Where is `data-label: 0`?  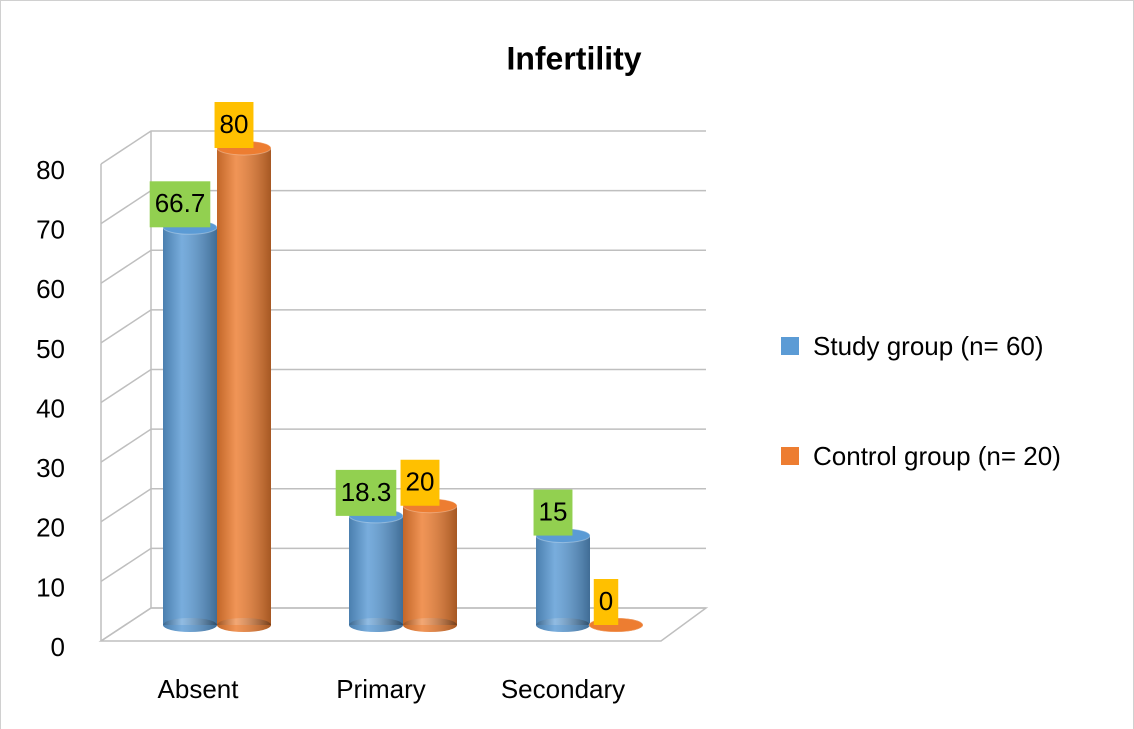 data-label: 0 is located at coordinates (606, 601).